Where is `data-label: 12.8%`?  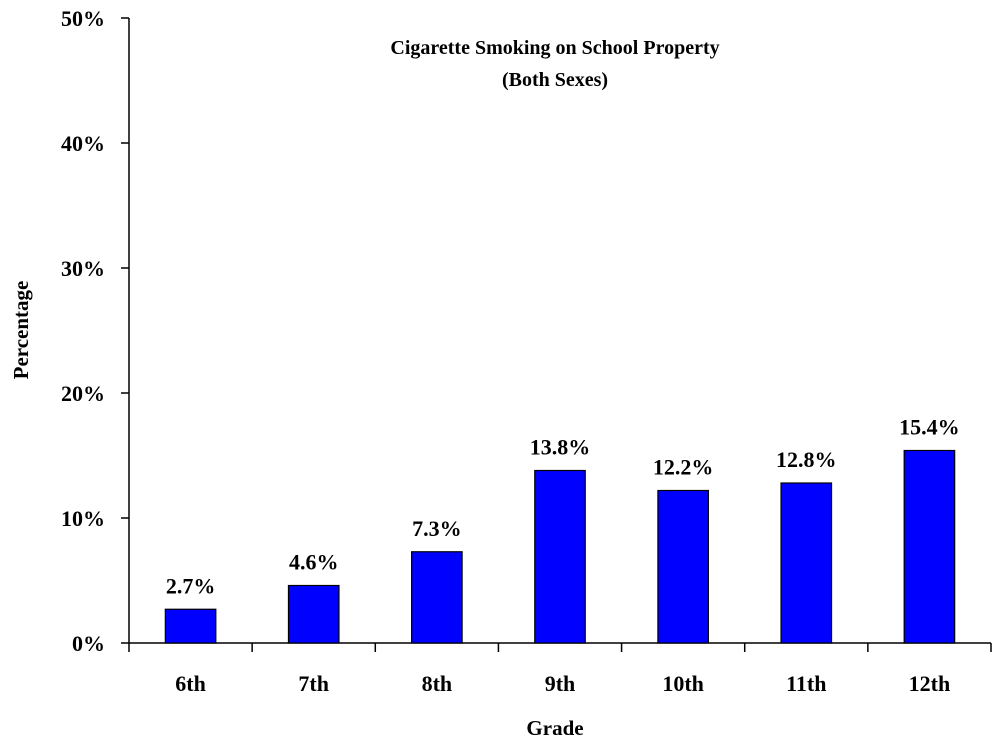
data-label: 12.8% is located at coordinates (806, 459).